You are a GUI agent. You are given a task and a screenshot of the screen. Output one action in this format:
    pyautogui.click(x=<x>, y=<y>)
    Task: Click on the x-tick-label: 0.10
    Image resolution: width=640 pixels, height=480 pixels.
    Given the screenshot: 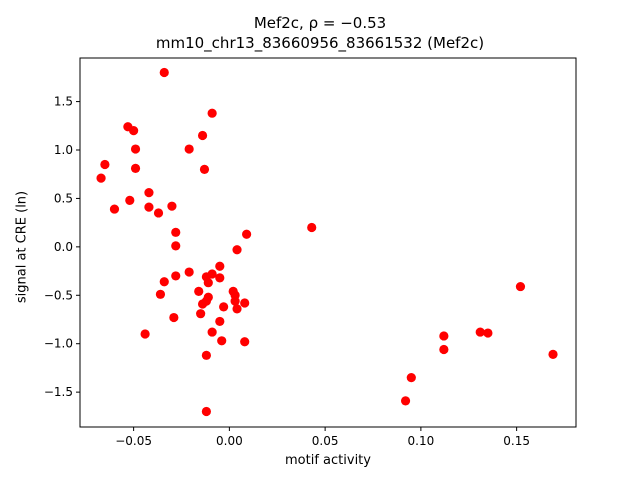 What is the action you would take?
    pyautogui.click(x=421, y=441)
    